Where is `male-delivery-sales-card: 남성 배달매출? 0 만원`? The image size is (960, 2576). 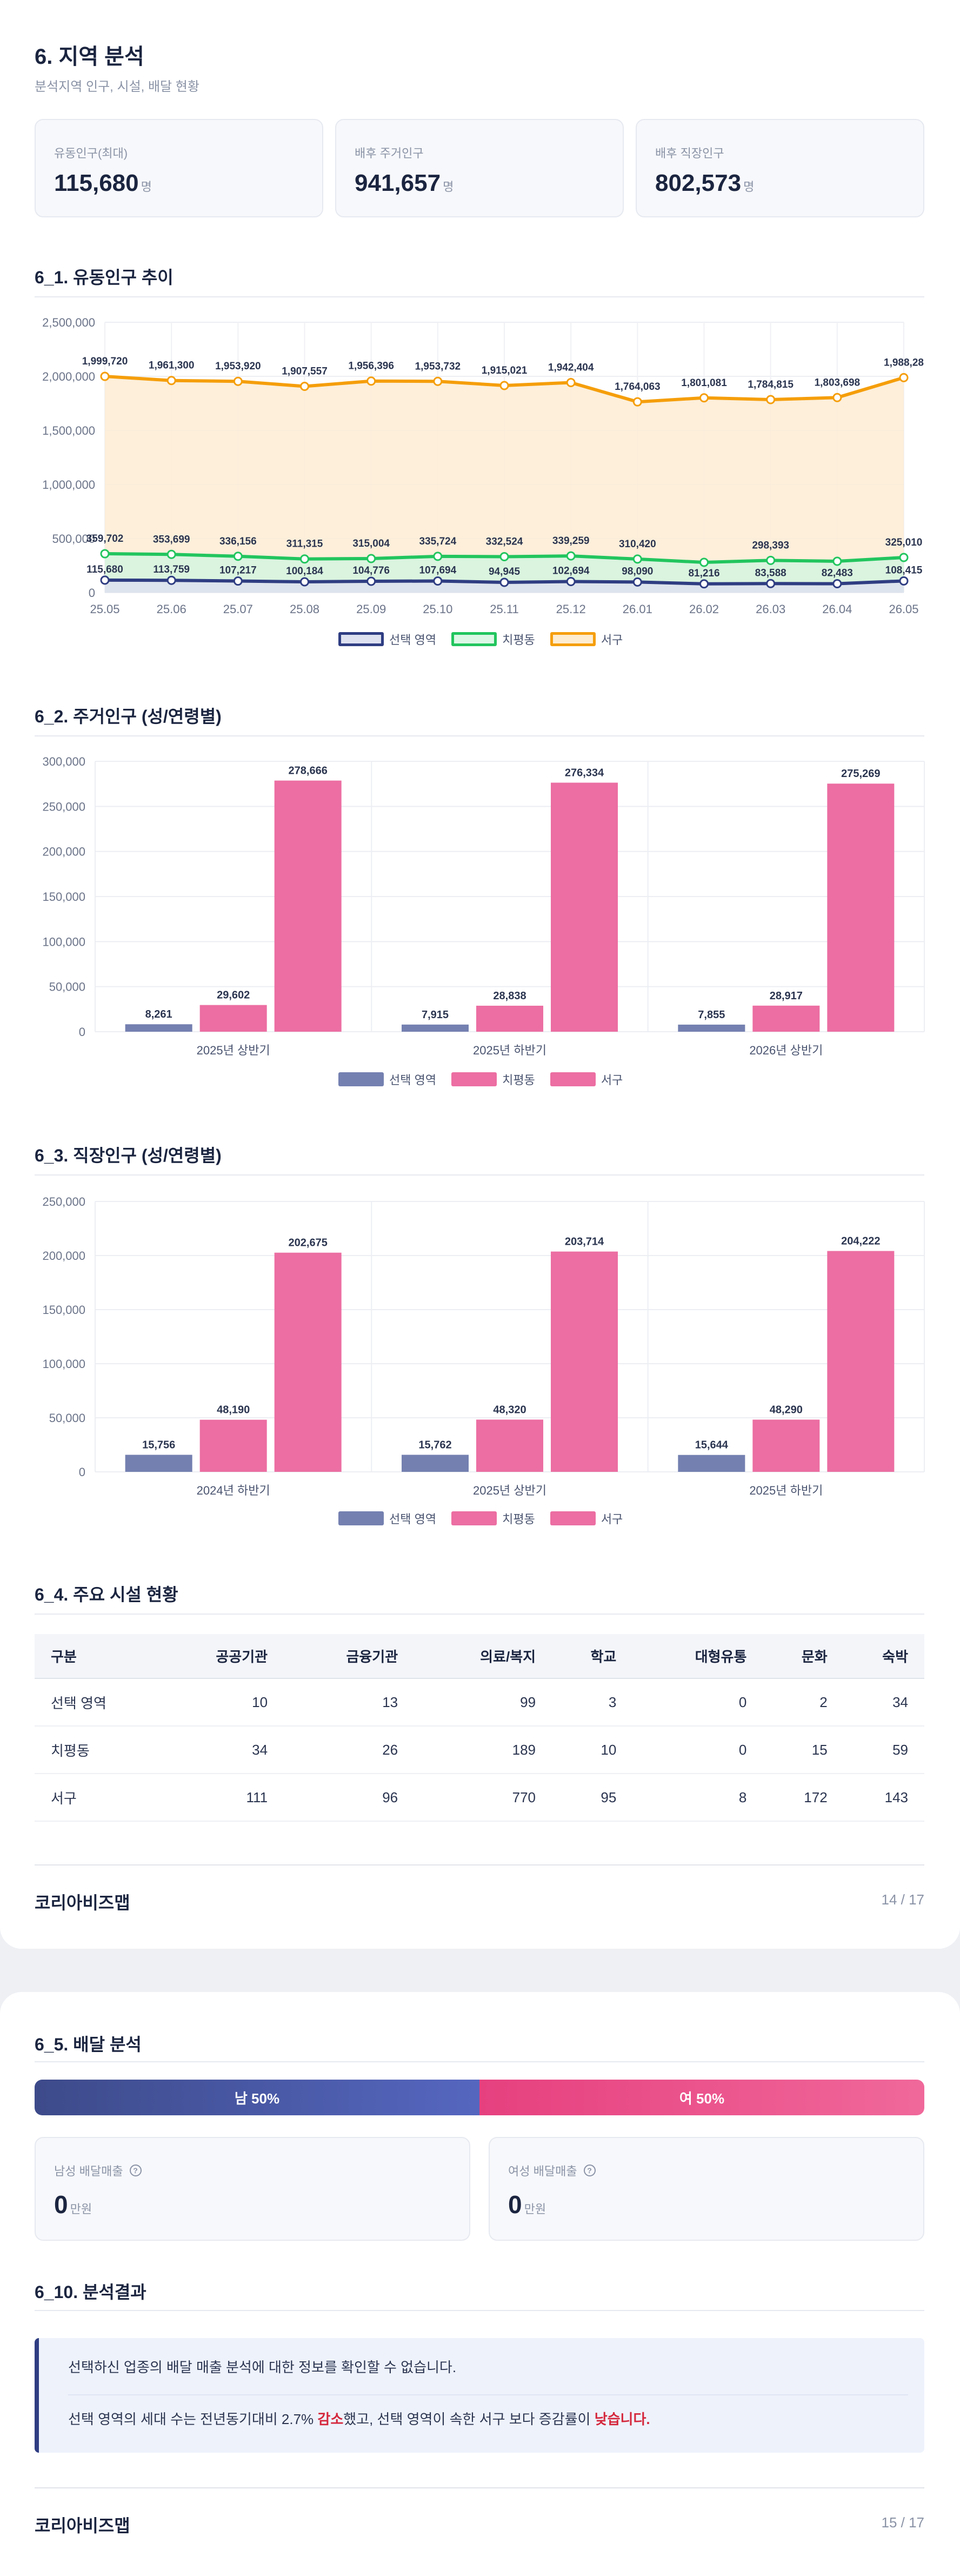
male-delivery-sales-card: 남성 배달매출? 0 만원 is located at coordinates (252, 2189).